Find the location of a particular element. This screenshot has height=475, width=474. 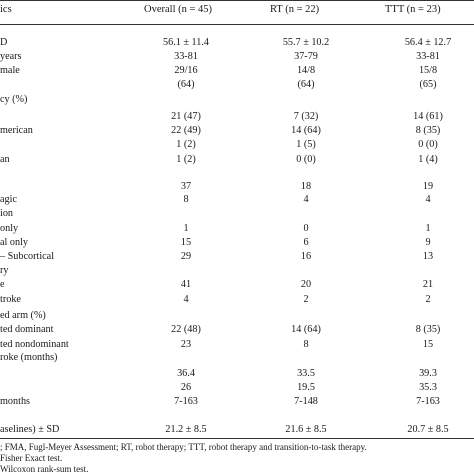

cell-overall: 29/16 is located at coordinates (186, 70).